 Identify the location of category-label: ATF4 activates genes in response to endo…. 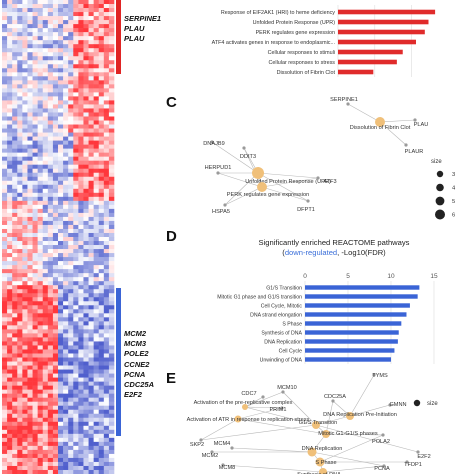
(273, 43).